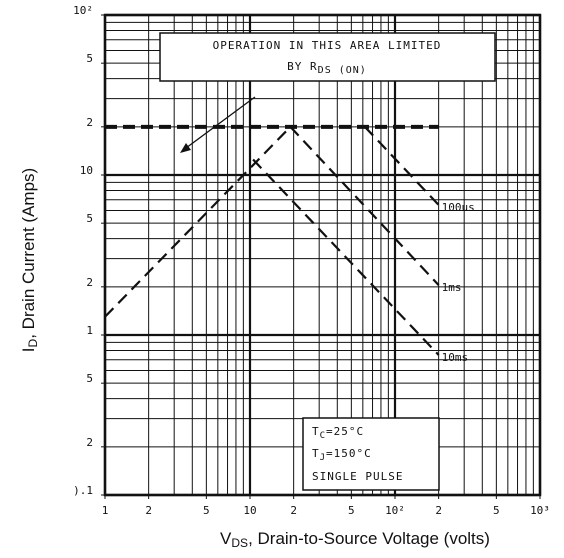 This screenshot has height=558, width=564. I want to click on x-axis-label: DS, so click(239, 543).